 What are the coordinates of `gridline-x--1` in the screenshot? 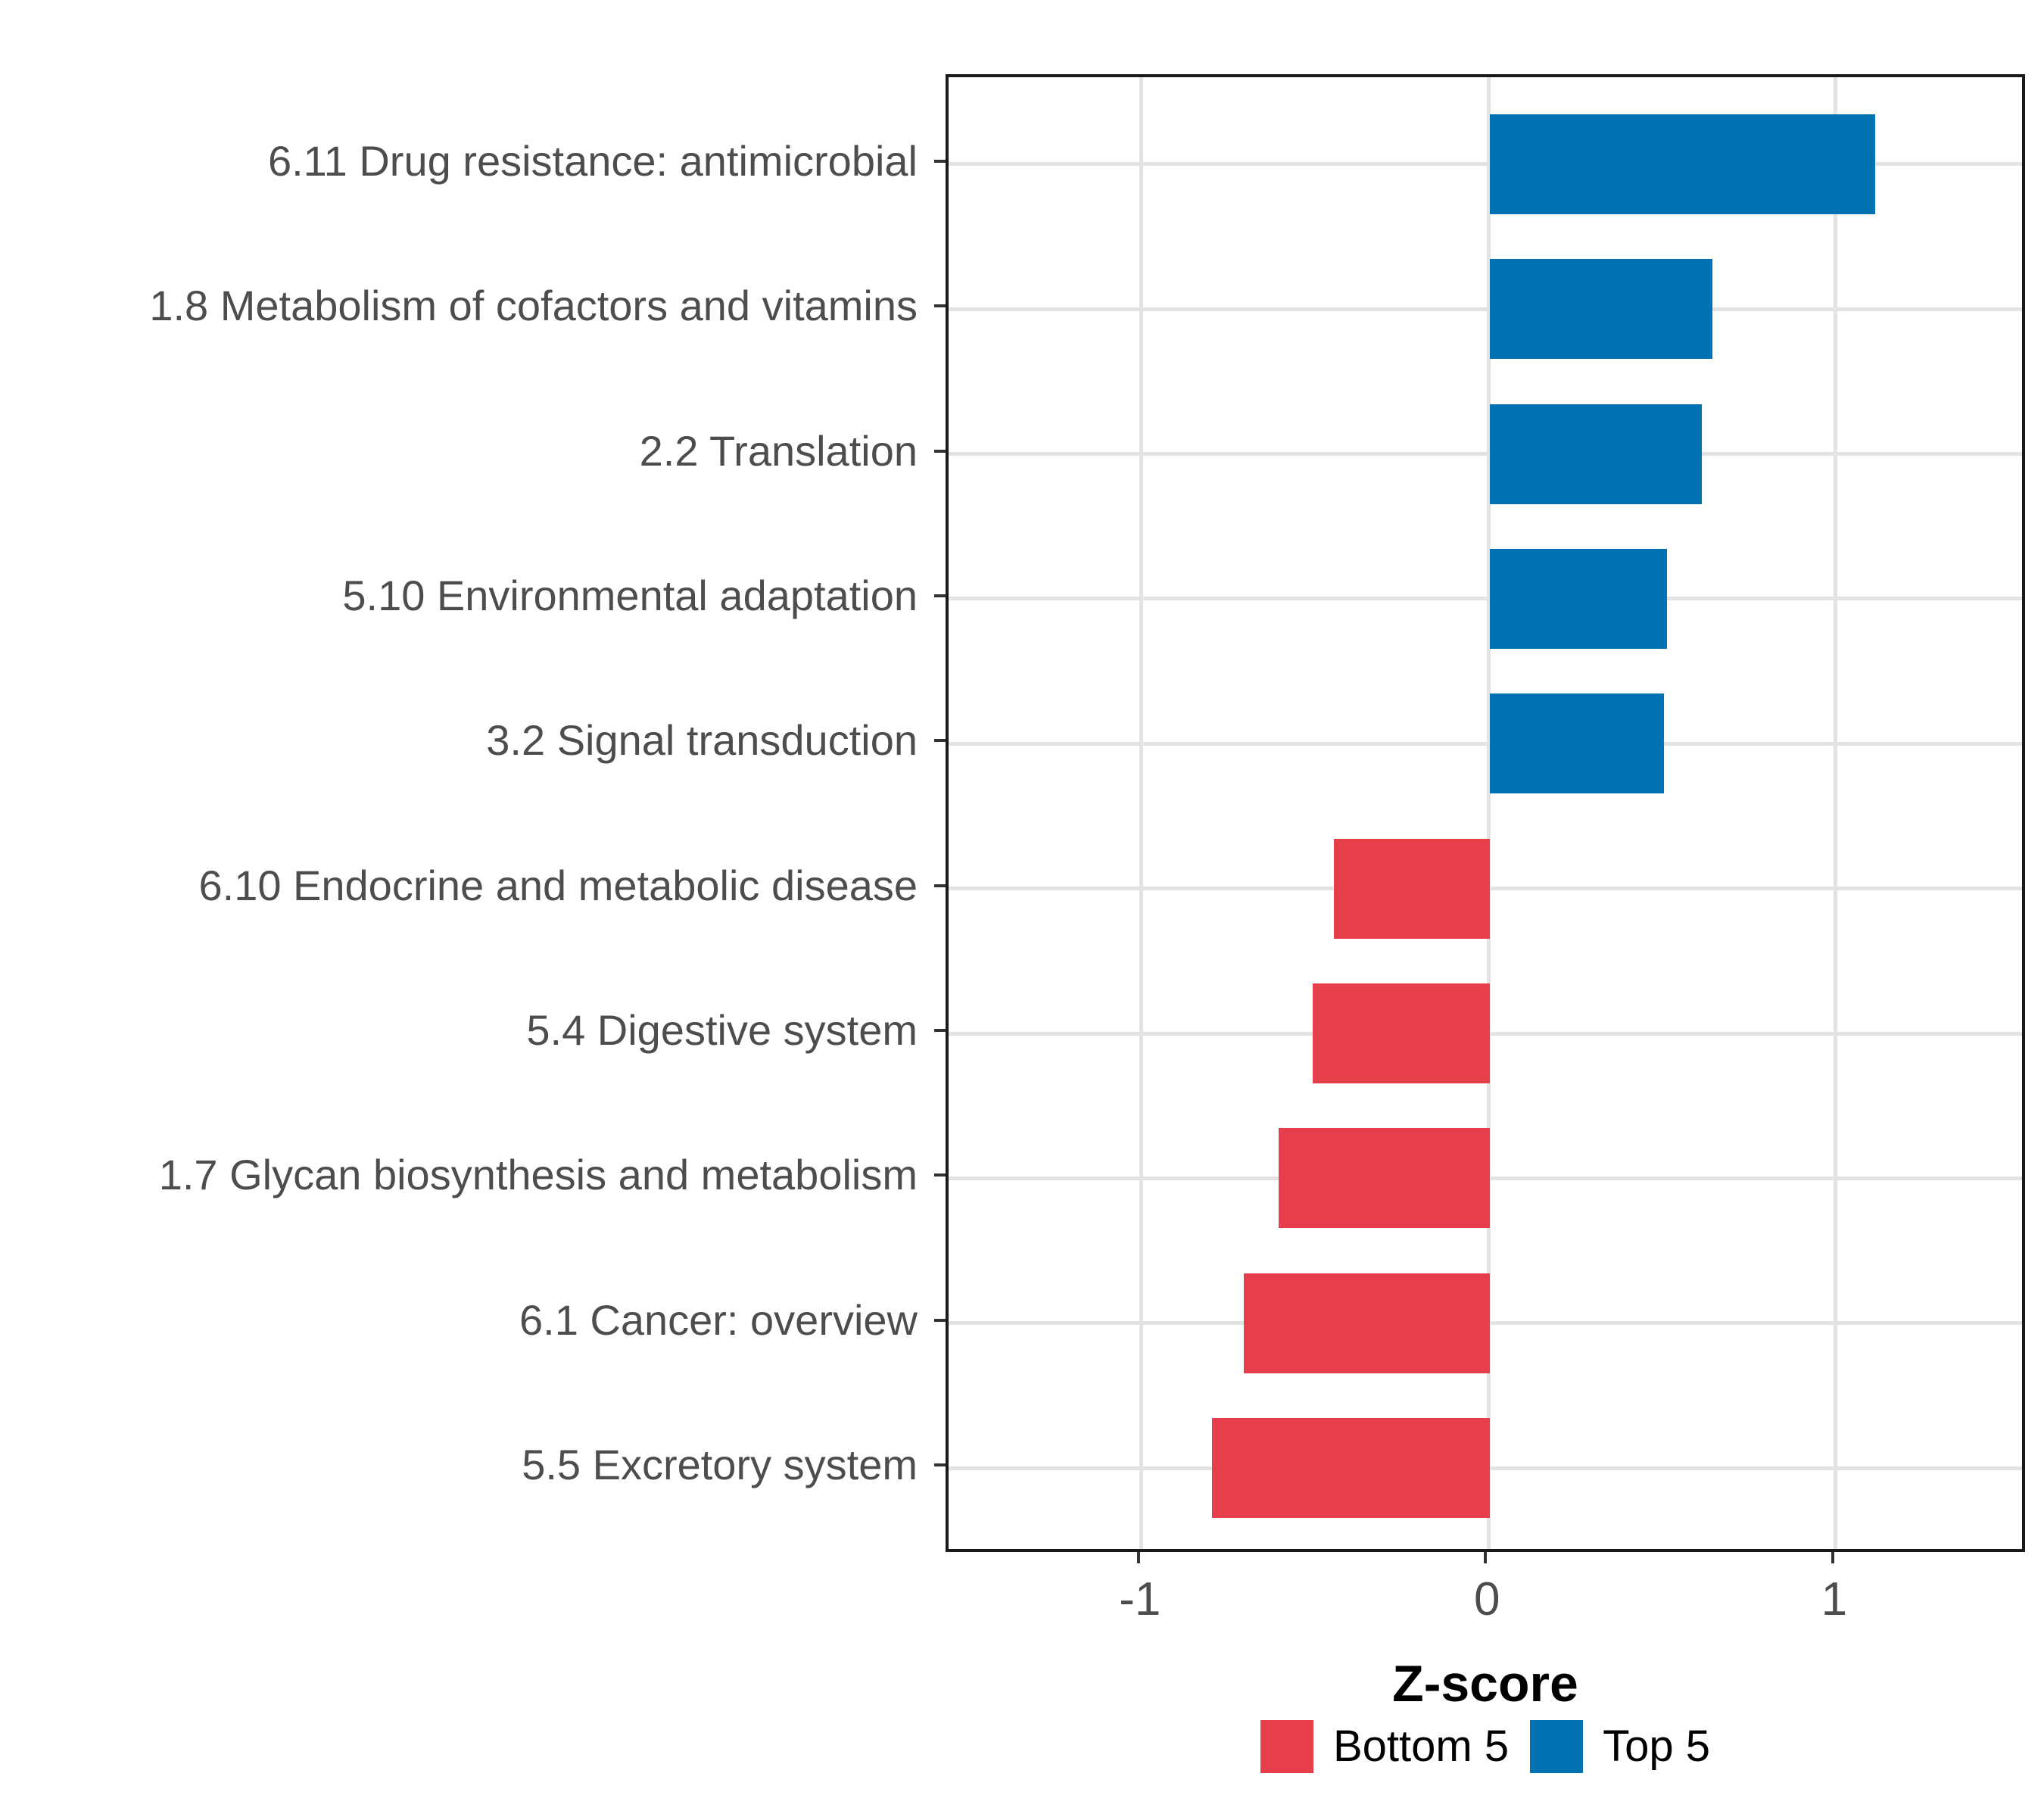 It's located at (1141, 813).